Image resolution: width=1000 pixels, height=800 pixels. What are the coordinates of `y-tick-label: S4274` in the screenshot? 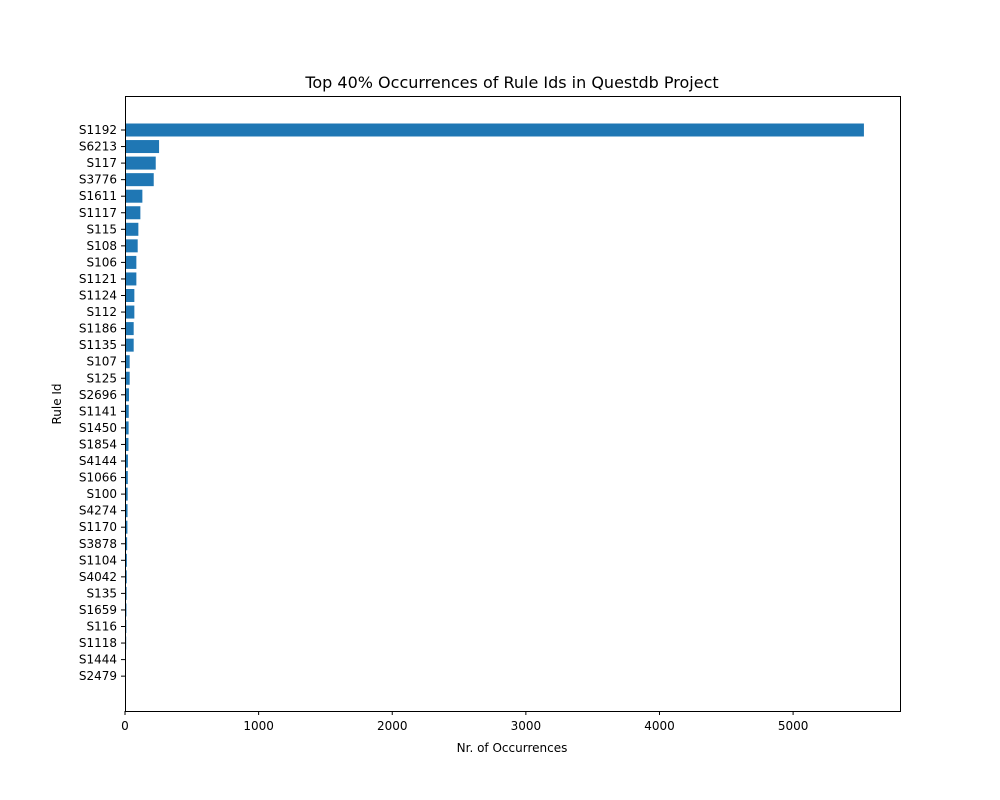 It's located at (98, 511).